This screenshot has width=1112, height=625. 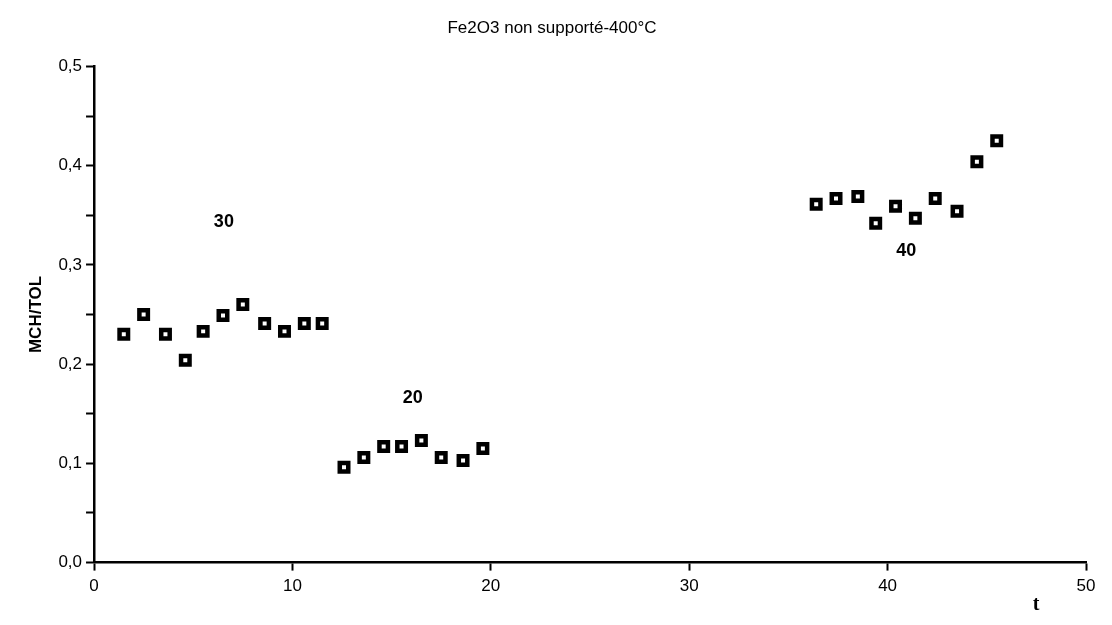 What do you see at coordinates (35, 314) in the screenshot?
I see `y-axis-title: MCH/TOL` at bounding box center [35, 314].